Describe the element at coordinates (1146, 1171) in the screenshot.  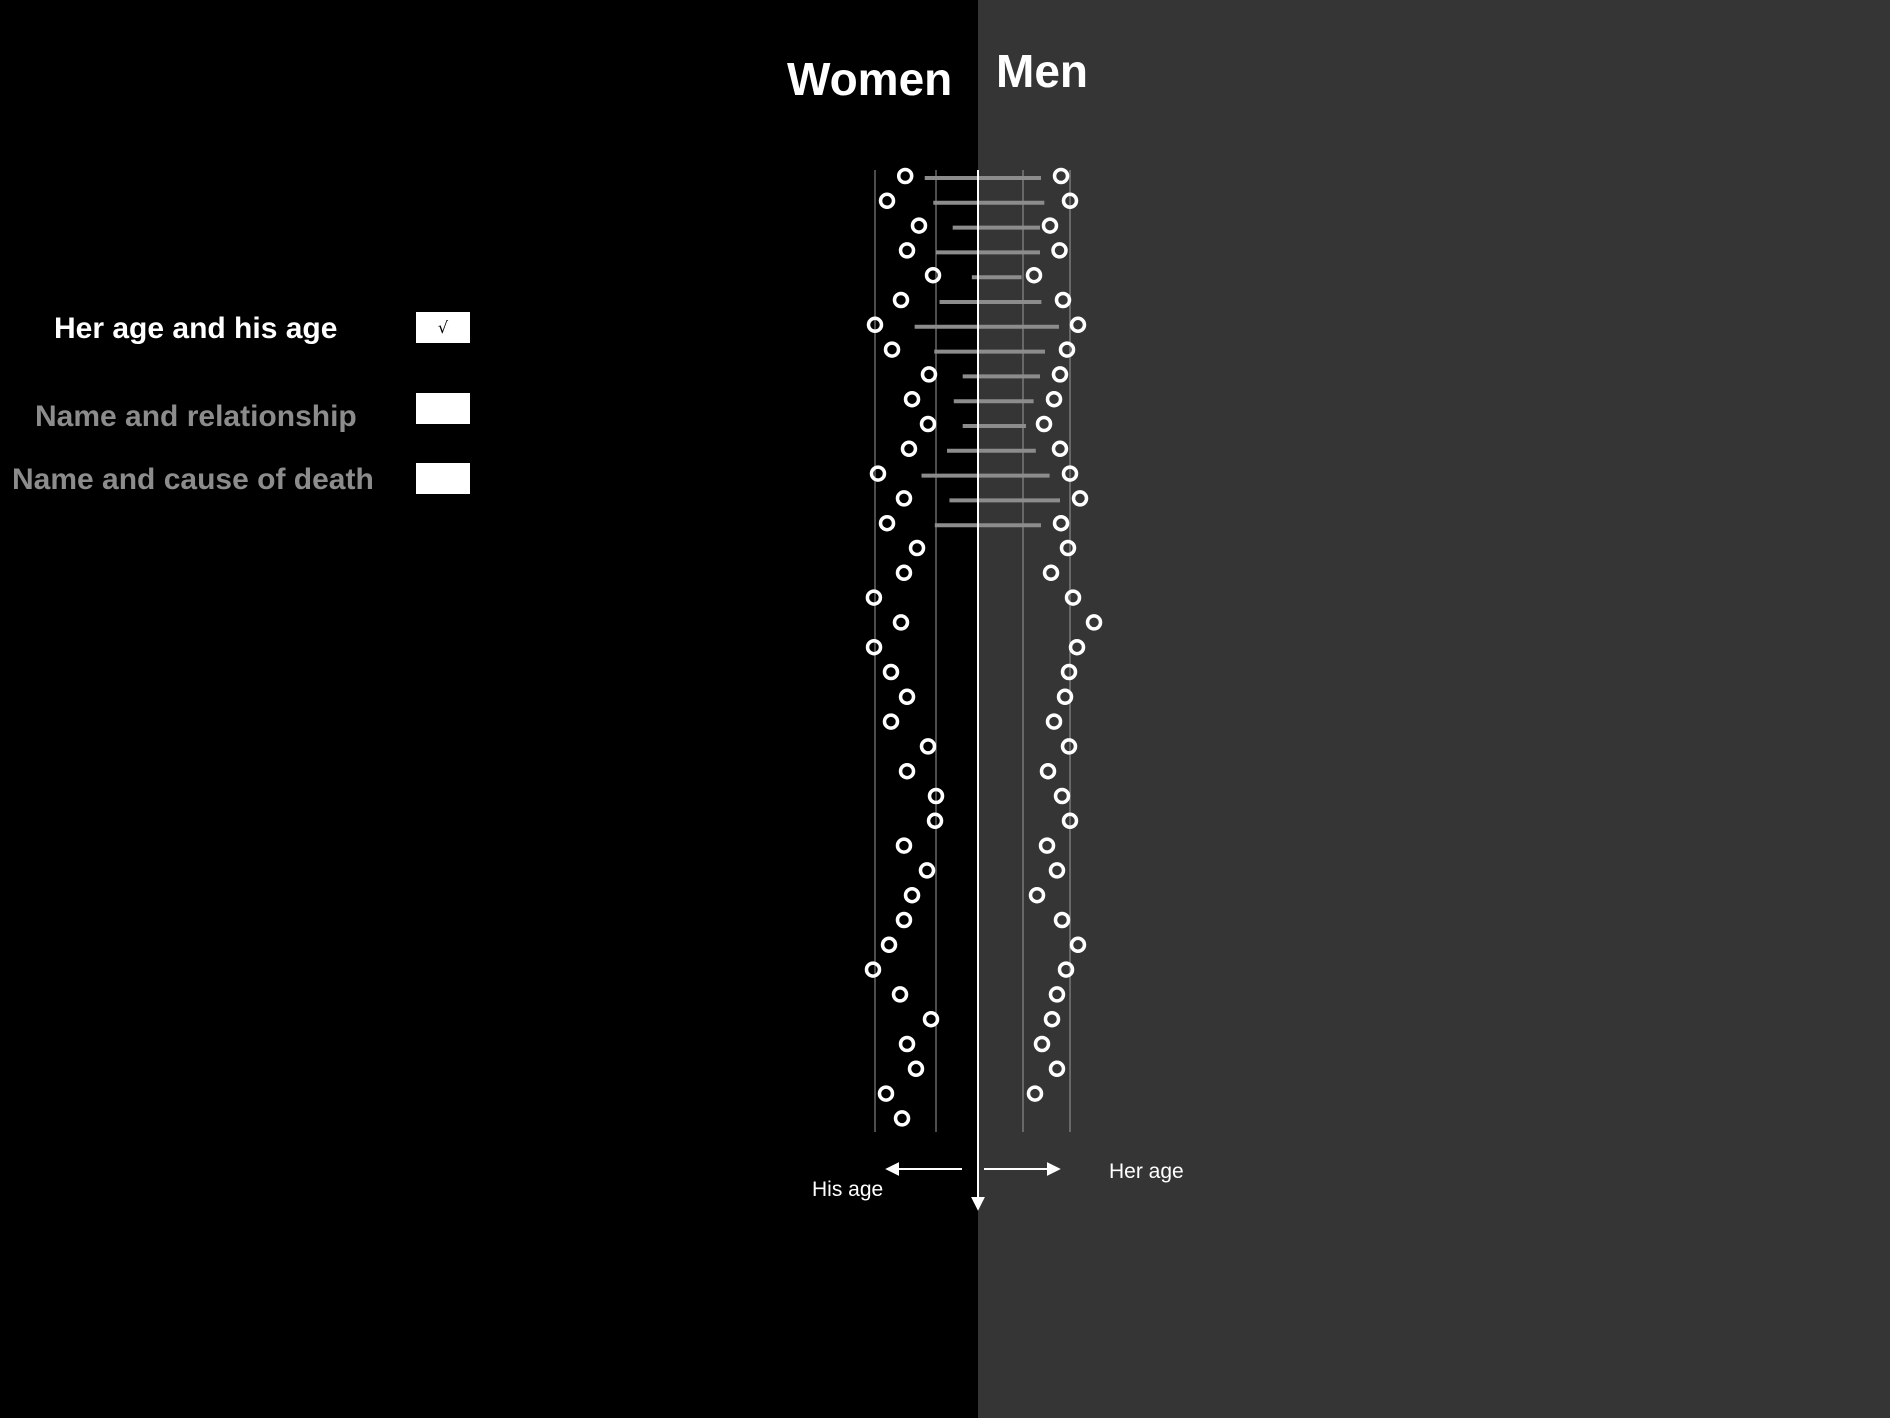
I see `her-age-label: Her age` at that location.